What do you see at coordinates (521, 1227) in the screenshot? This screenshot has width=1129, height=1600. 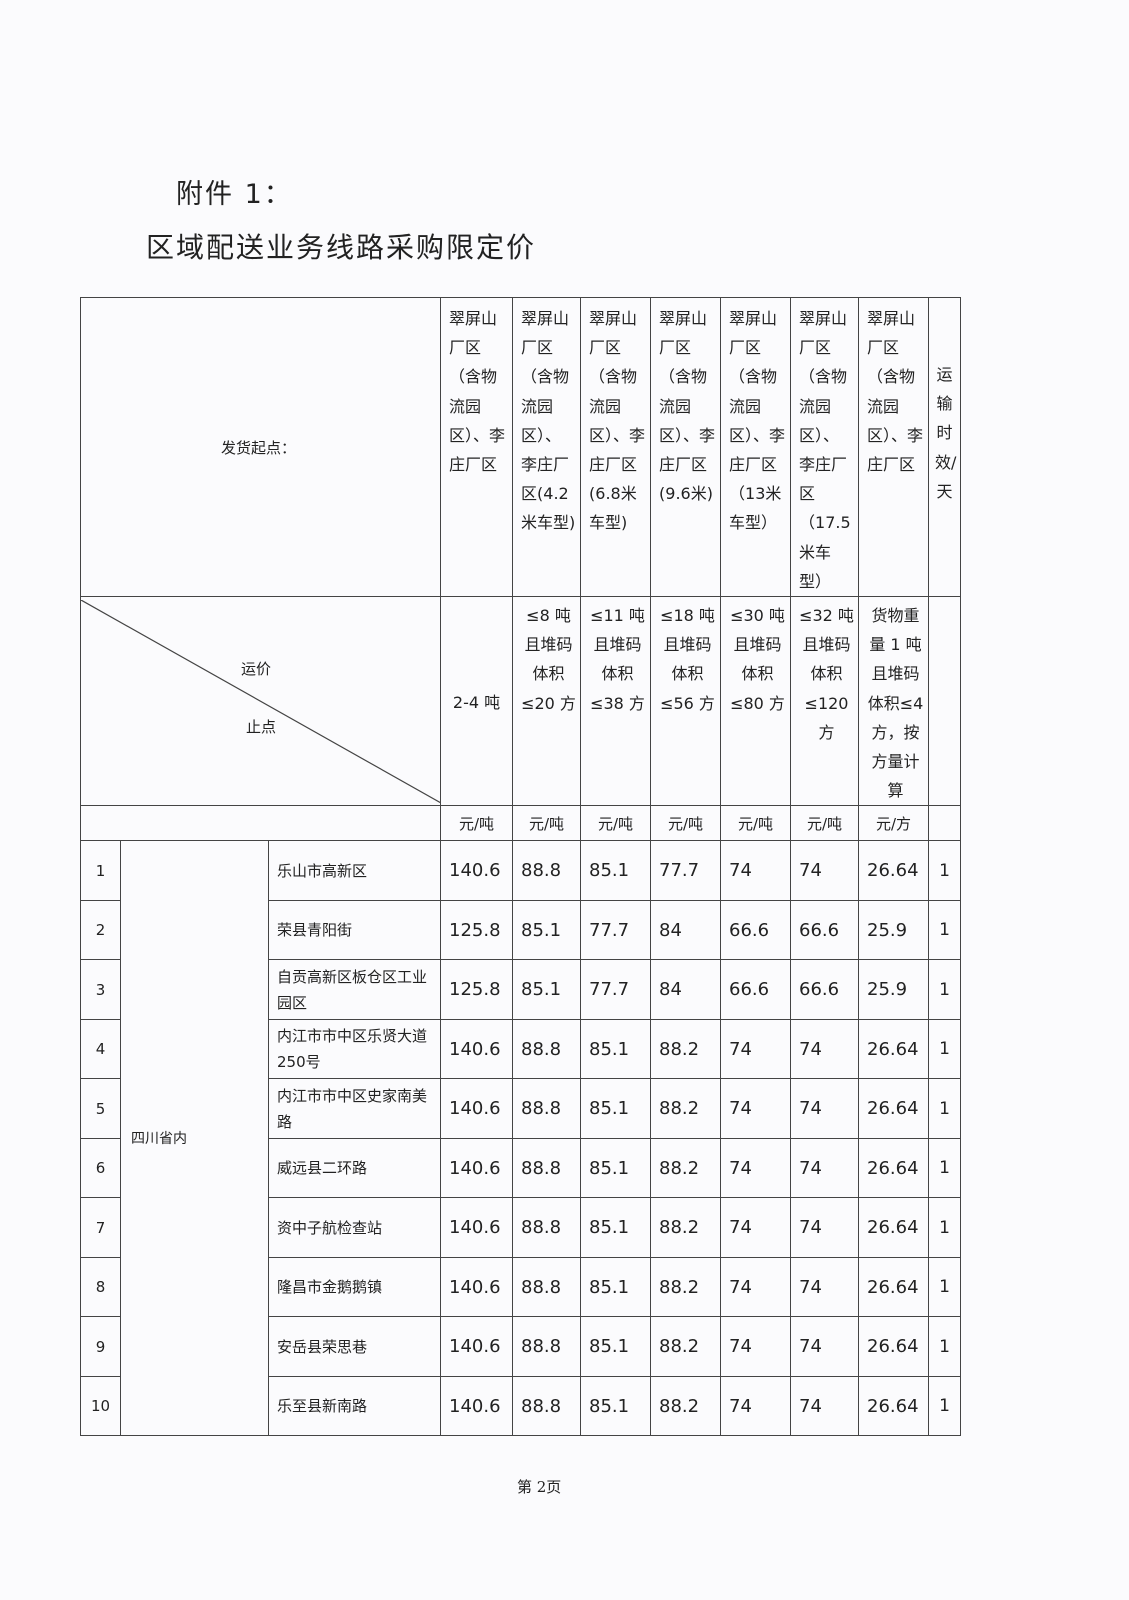 I see `table-row: 7 资中子航检查站 140.6 88.8 85.1 88.2 74 74 26.64 1` at bounding box center [521, 1227].